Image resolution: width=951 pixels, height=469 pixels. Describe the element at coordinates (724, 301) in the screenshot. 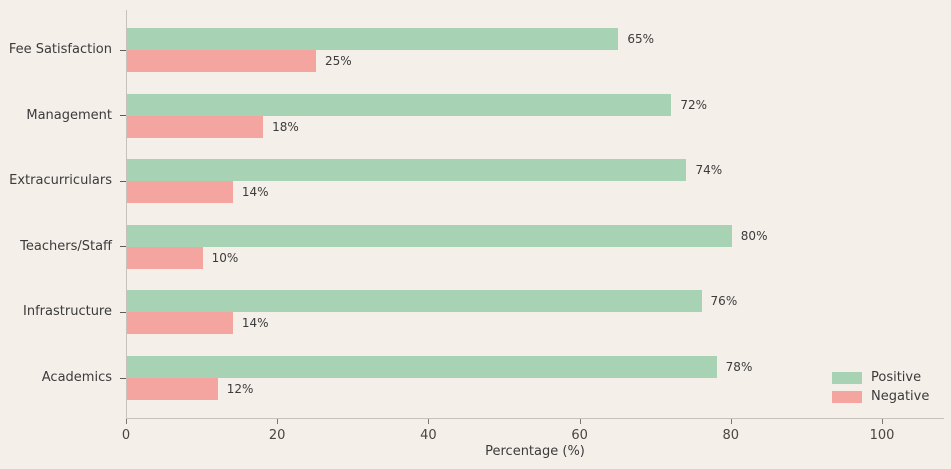

I see `value-label: 76%` at that location.